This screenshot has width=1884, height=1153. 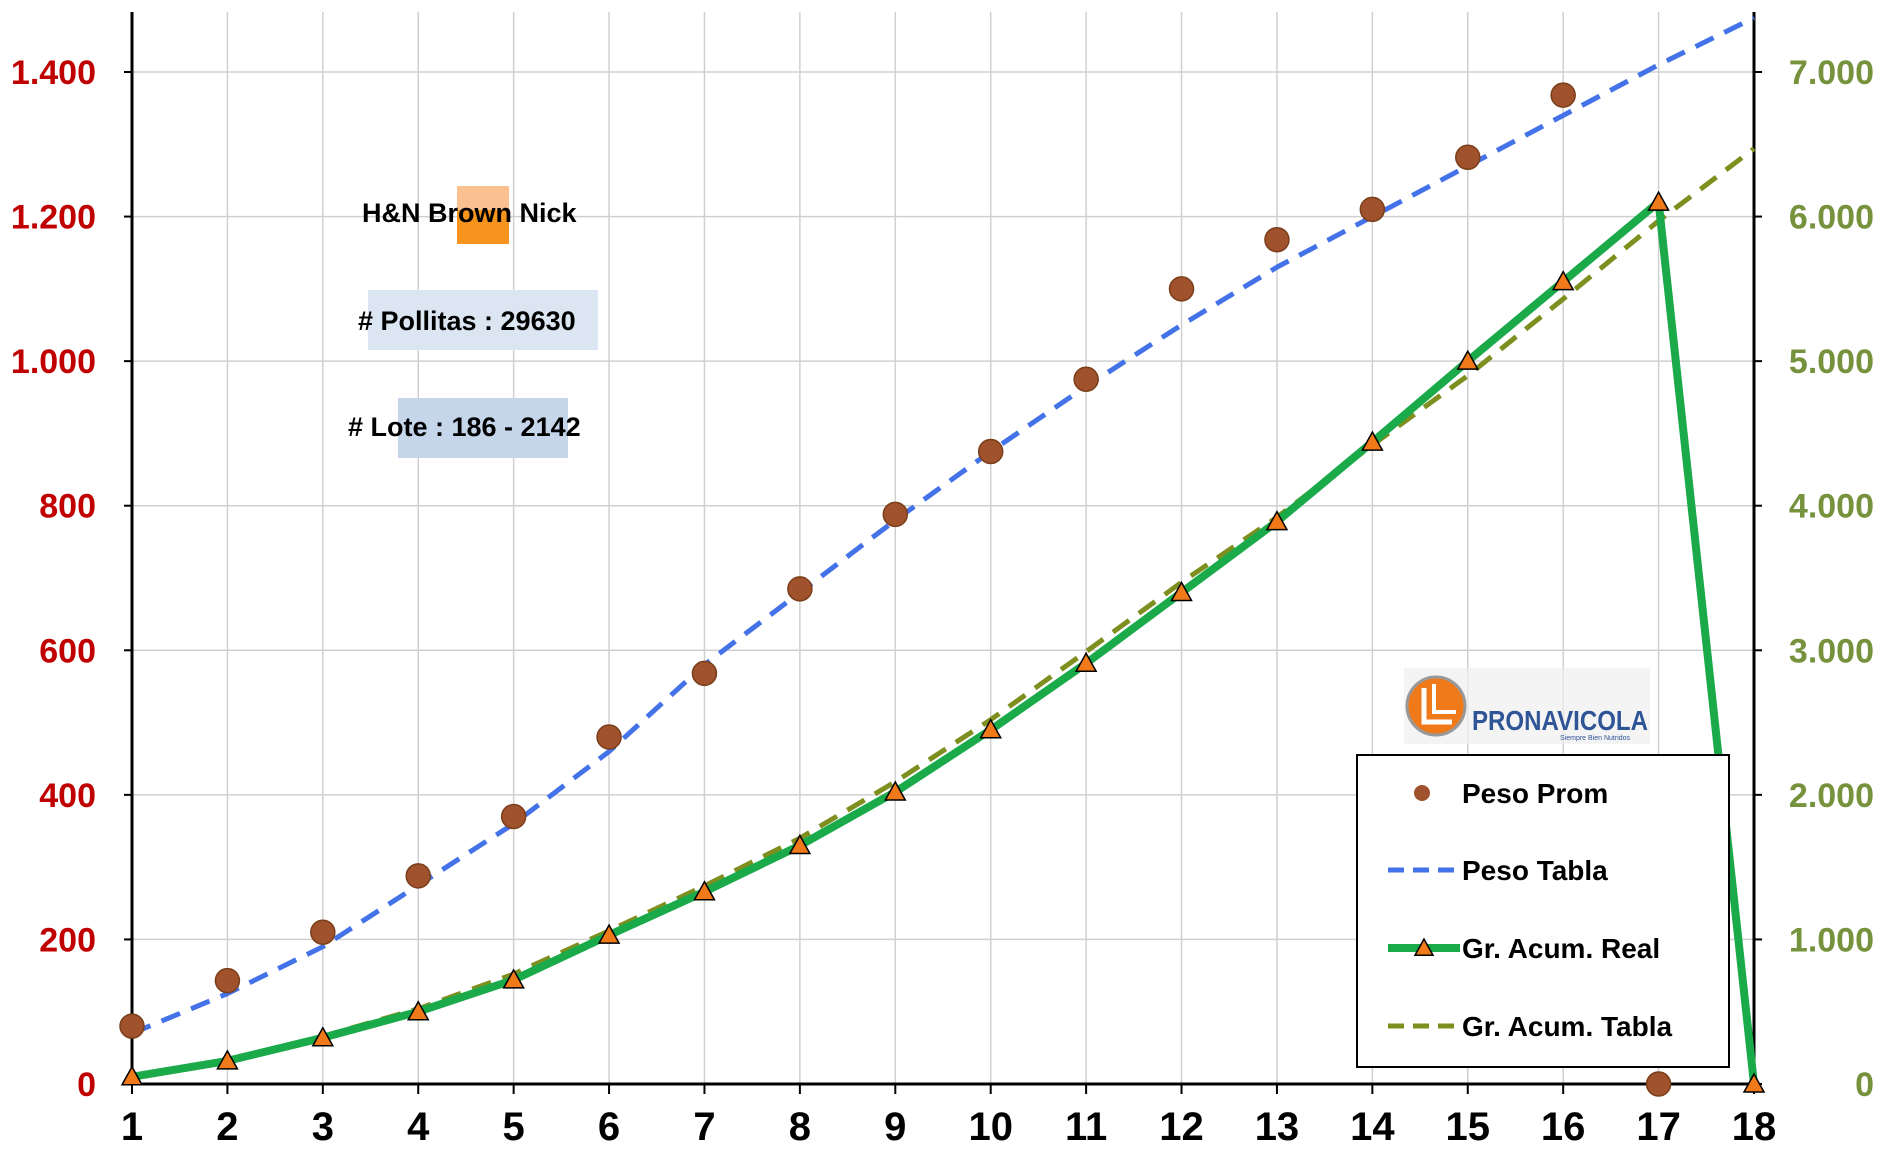 What do you see at coordinates (227, 1127) in the screenshot?
I see `x-tick-label: 2` at bounding box center [227, 1127].